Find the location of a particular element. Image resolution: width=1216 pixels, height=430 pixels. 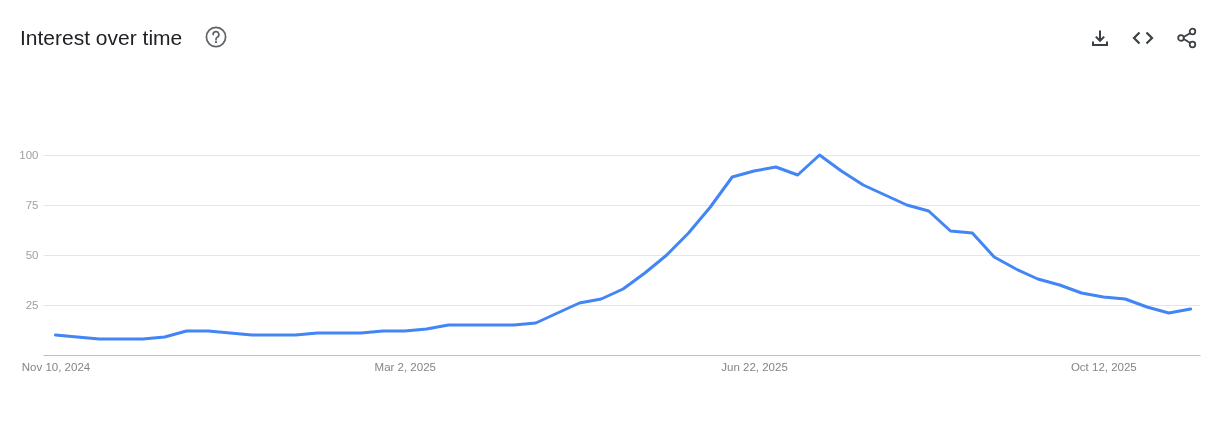

x-tick-label: Nov 10, 2024 is located at coordinates (56, 366).